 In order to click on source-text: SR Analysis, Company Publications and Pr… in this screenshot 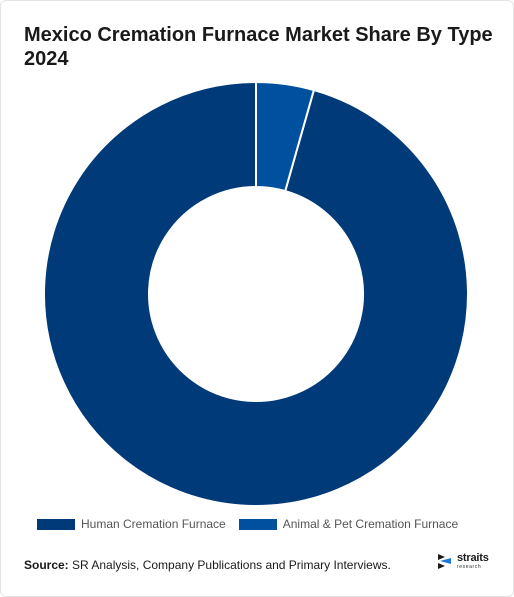, I will do `click(229, 565)`.